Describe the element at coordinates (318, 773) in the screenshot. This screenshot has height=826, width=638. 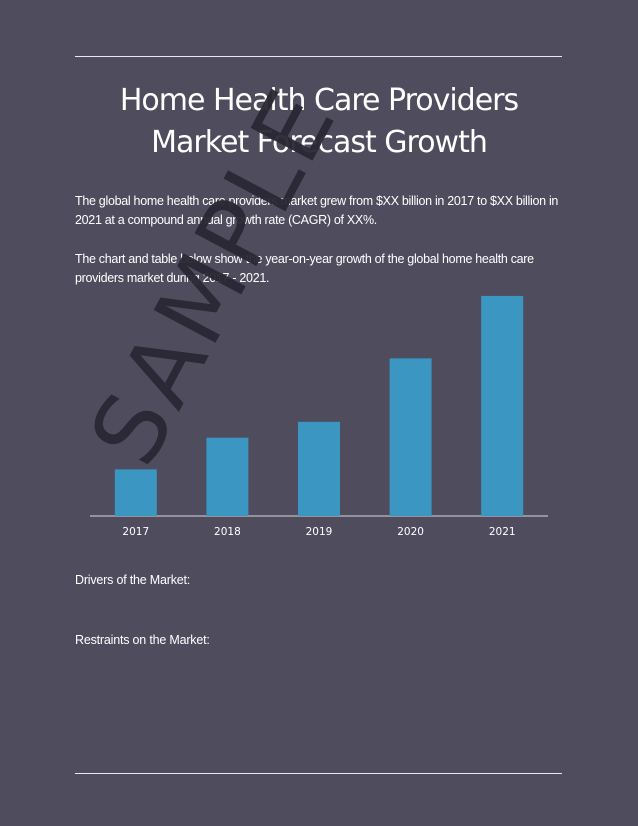
I see `bottom-divider` at that location.